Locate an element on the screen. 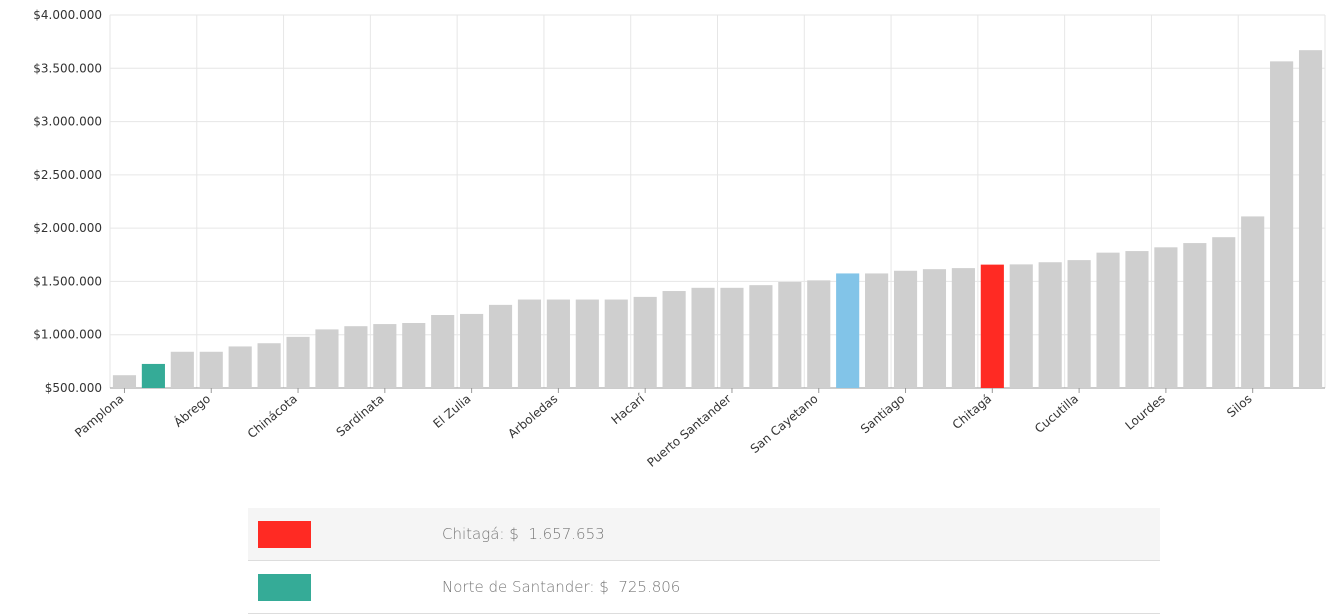 This screenshot has height=614, width=1328. legend-label: Chitagá: $ 1.657.653 is located at coordinates (523, 534).